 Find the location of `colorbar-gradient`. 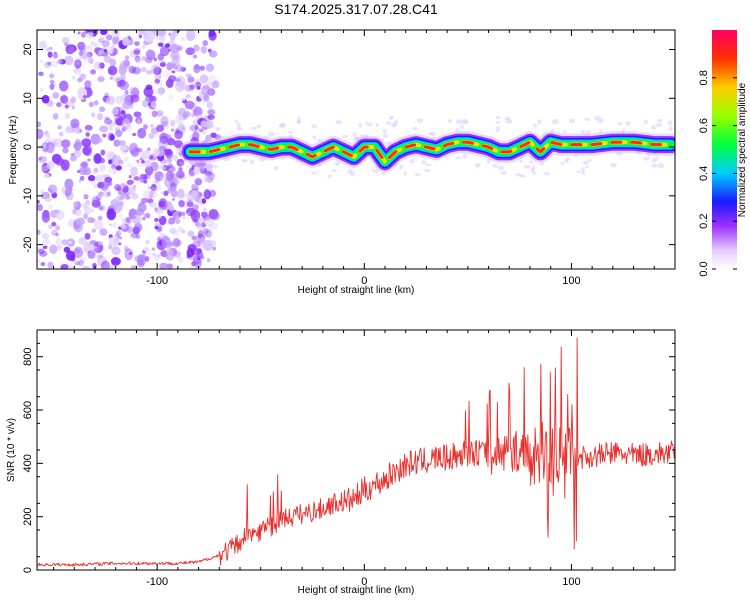

colorbar-gradient is located at coordinates (724, 149).